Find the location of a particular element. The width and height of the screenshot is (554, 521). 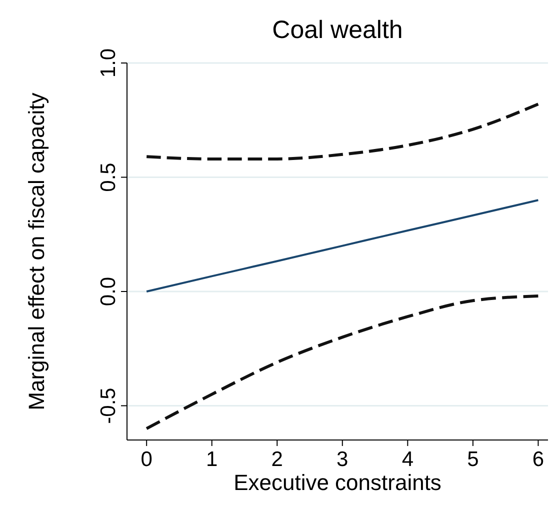

y-tick-label: 1.0 is located at coordinates (108, 63).